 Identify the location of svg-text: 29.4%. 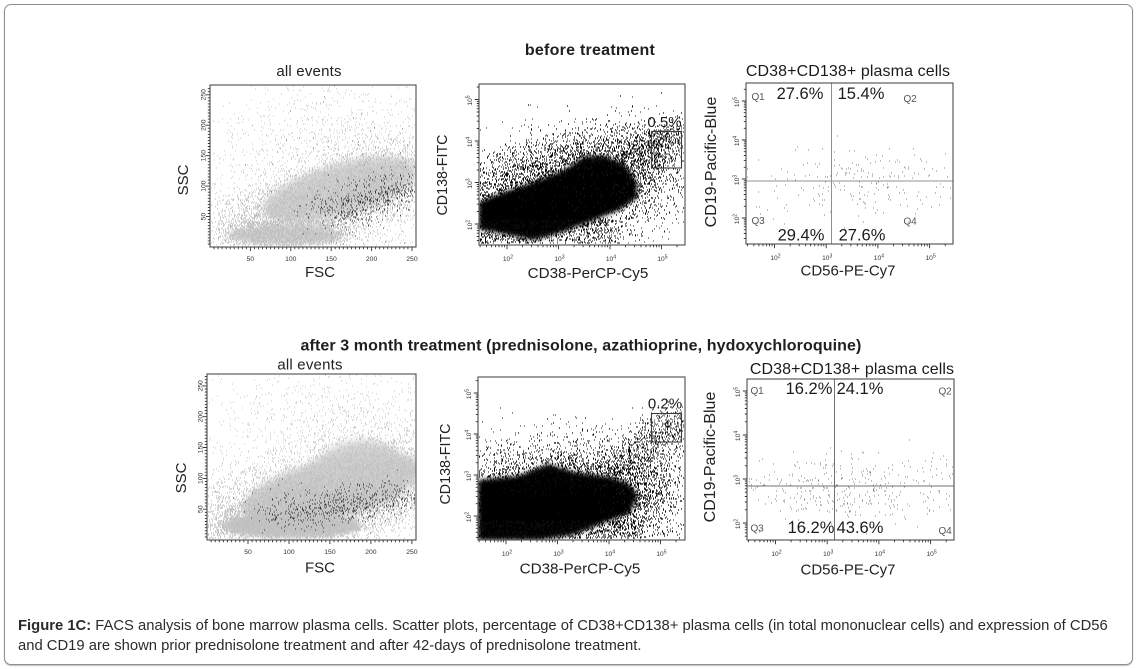
(801, 236).